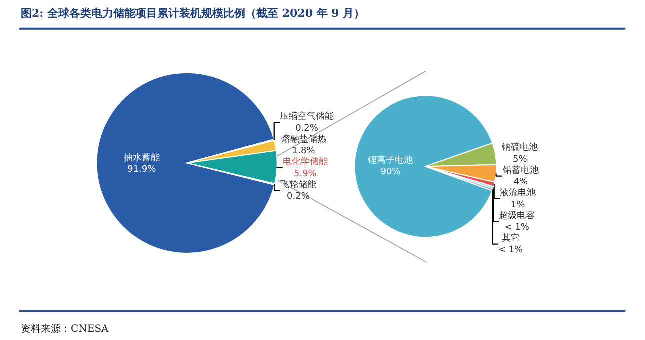 The height and width of the screenshot is (340, 645). I want to click on chart-title: 图2: 全球各类电力储能项目累计装机规模比例（截至 2020 年 9 月）, so click(193, 13).